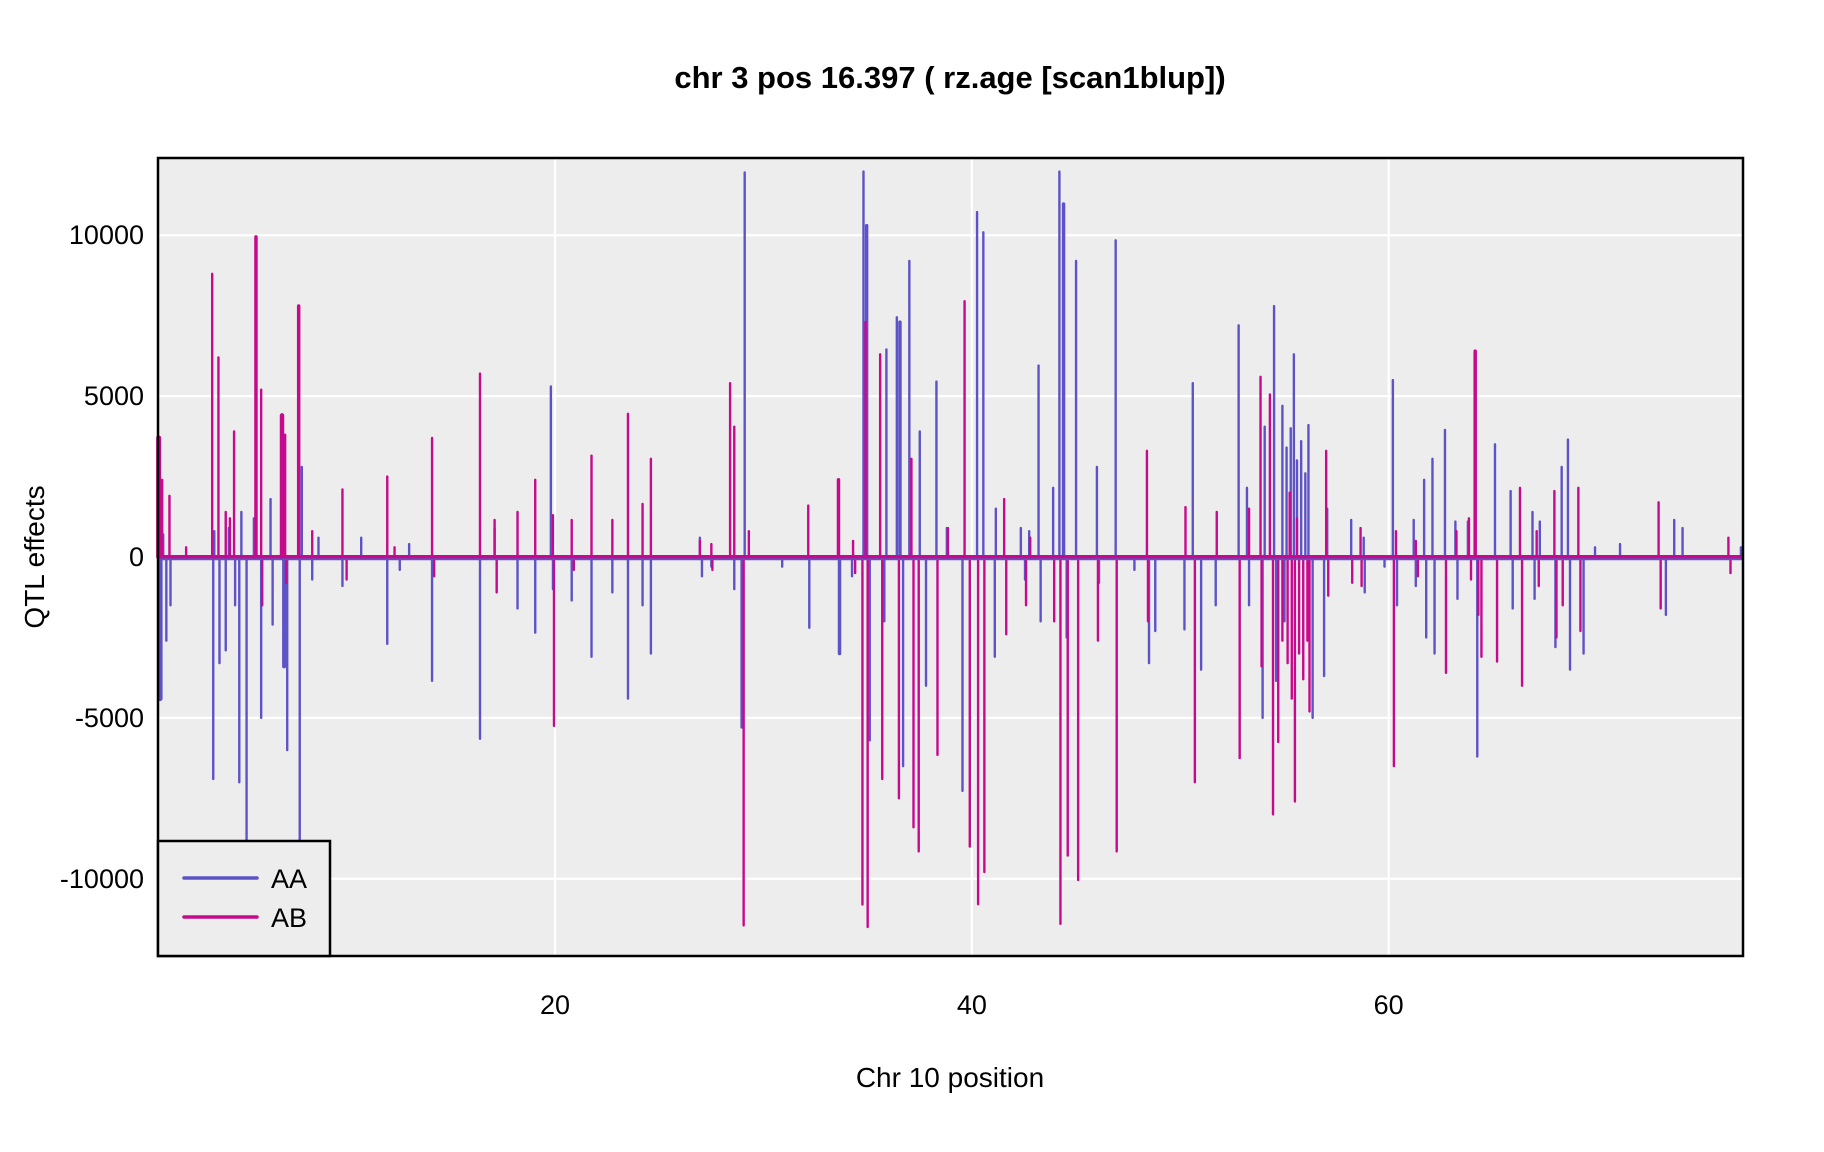 This screenshot has width=1824, height=1152. Describe the element at coordinates (109, 718) in the screenshot. I see `y-tick-label: -5000` at that location.